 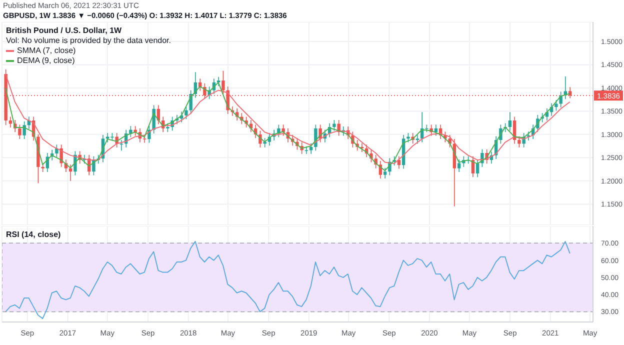 I want to click on text: British Pound / U.S. Dollar, 1W, so click(x=64, y=31).